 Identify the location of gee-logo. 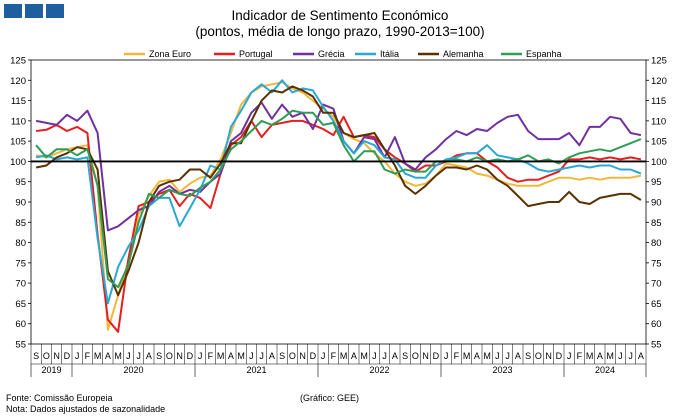
(34, 11).